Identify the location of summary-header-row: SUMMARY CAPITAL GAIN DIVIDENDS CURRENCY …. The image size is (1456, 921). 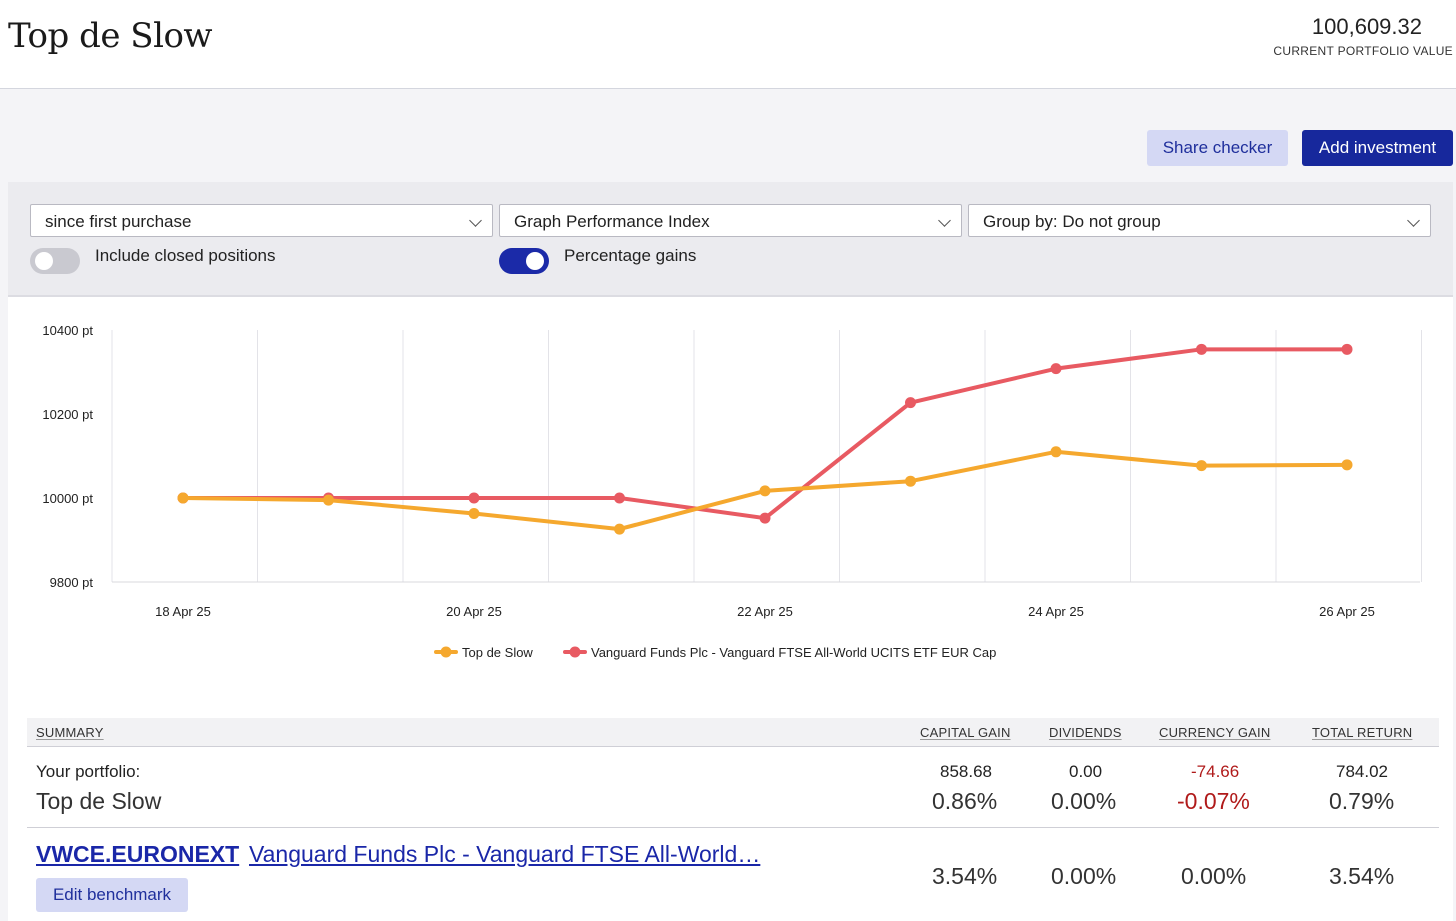
(733, 732).